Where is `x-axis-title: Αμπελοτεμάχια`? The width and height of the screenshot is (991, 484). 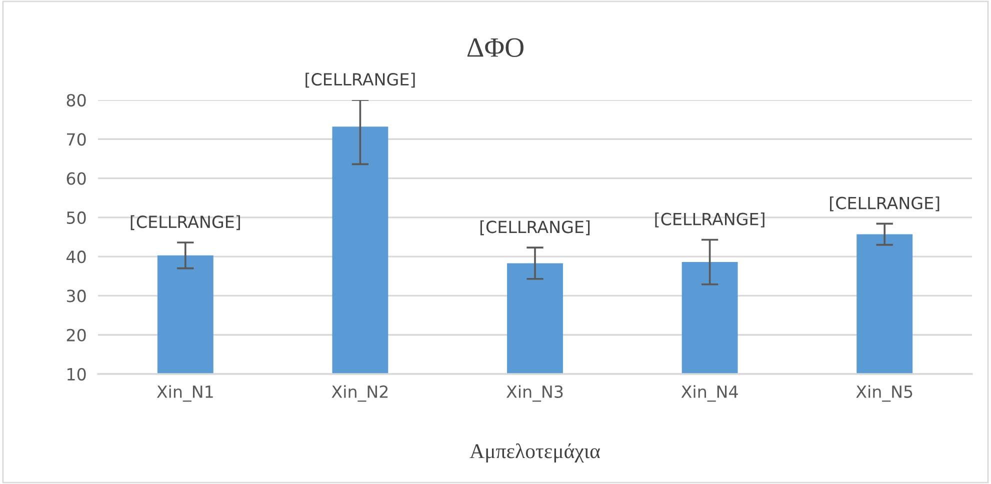
x-axis-title: Αμπελοτεμάχια is located at coordinates (535, 453).